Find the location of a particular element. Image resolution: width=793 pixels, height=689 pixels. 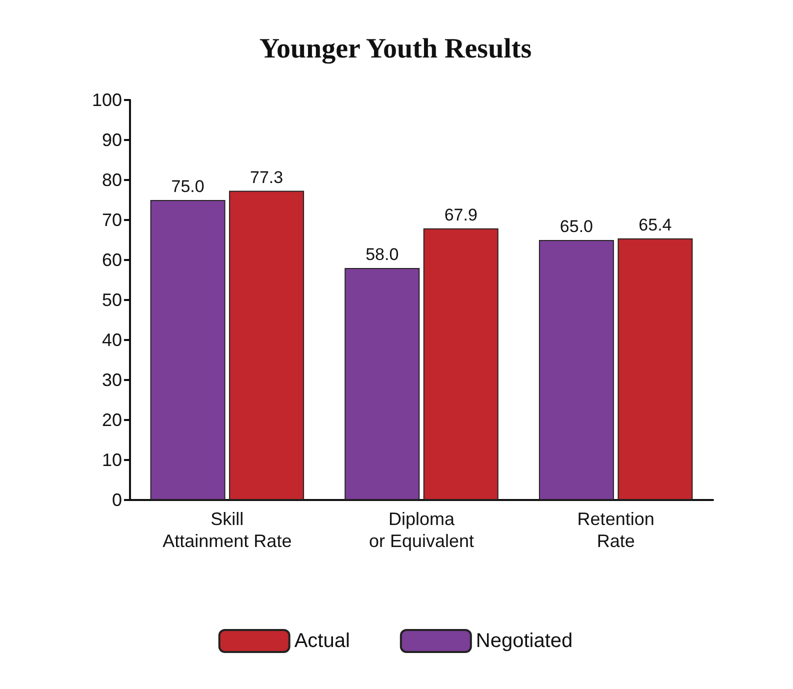

y-tick-label: 100 is located at coordinates (107, 100).